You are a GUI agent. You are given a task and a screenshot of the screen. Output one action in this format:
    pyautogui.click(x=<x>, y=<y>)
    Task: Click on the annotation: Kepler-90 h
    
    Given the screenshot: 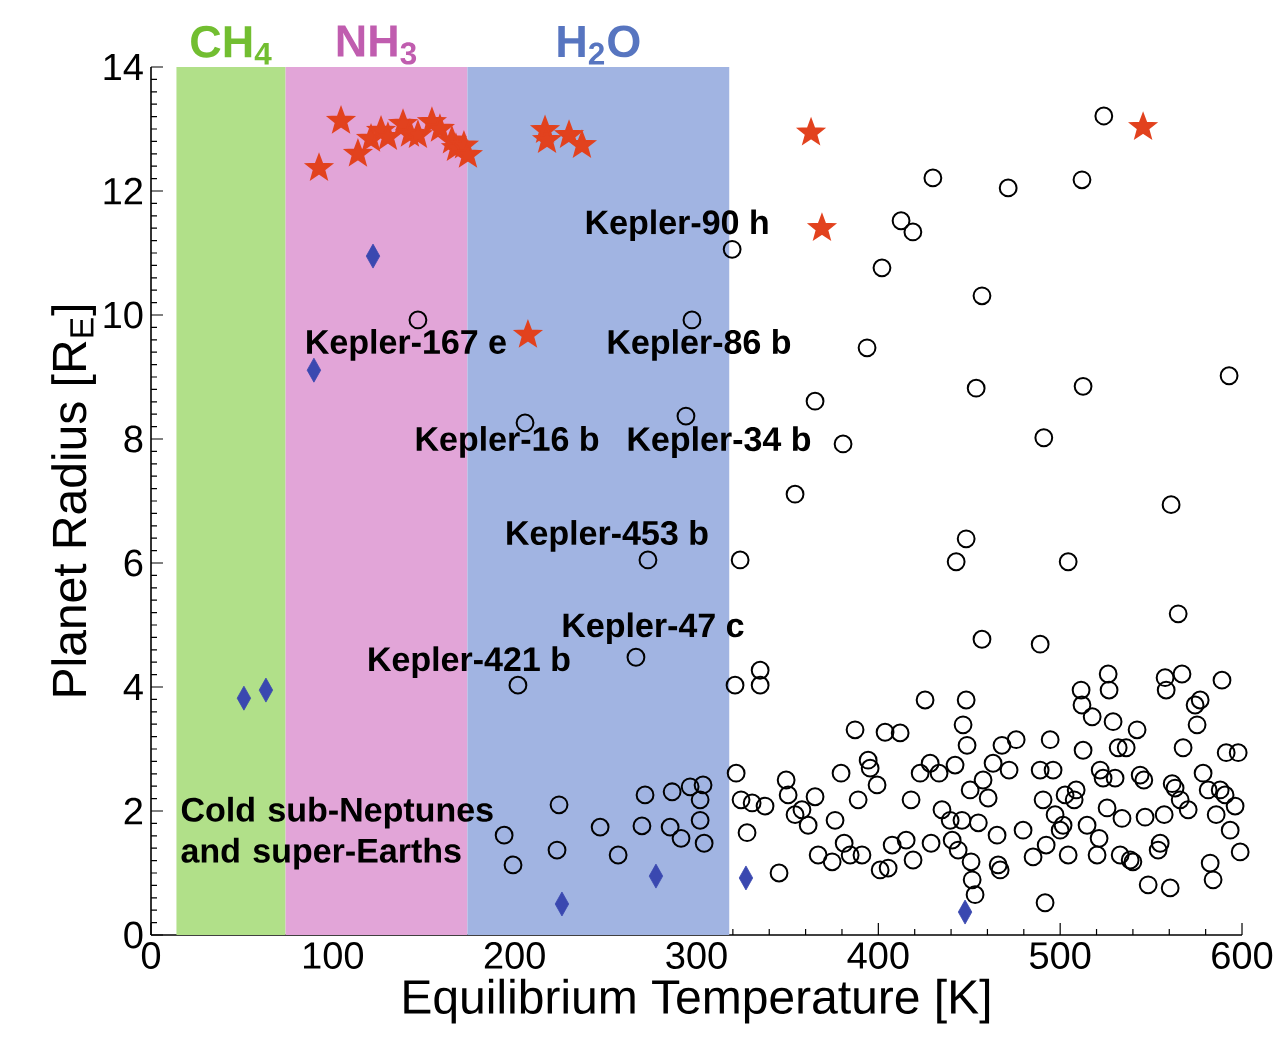 What is the action you would take?
    pyautogui.click(x=677, y=225)
    